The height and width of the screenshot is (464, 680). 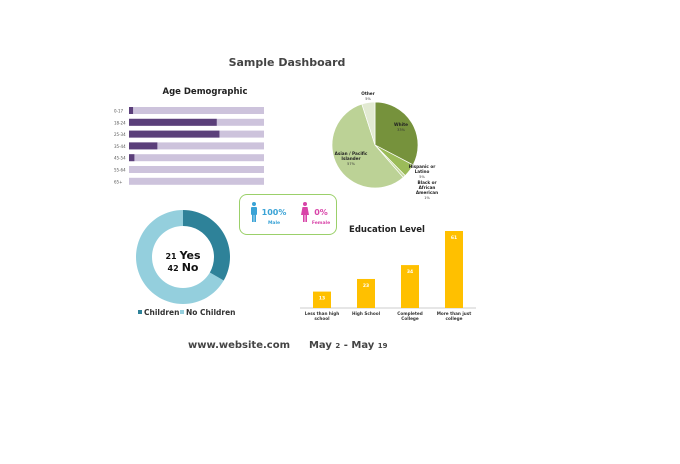 I want to click on children-donut-chart: 21 Yes 42 No Children No Children, so click(x=186, y=263).